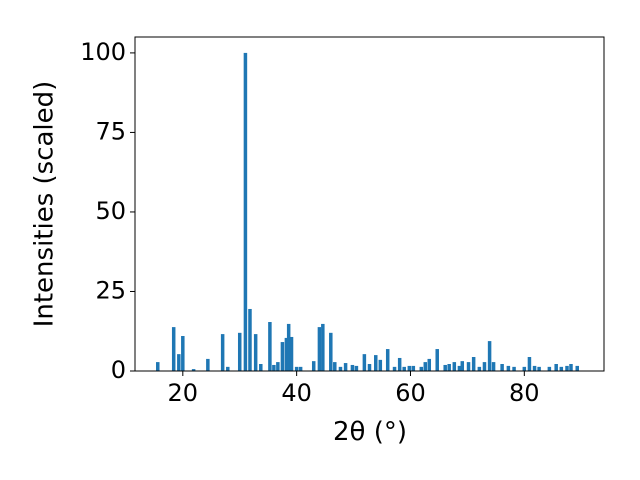 This screenshot has width=640, height=480. I want to click on y-tick-label: 75, so click(110, 131).